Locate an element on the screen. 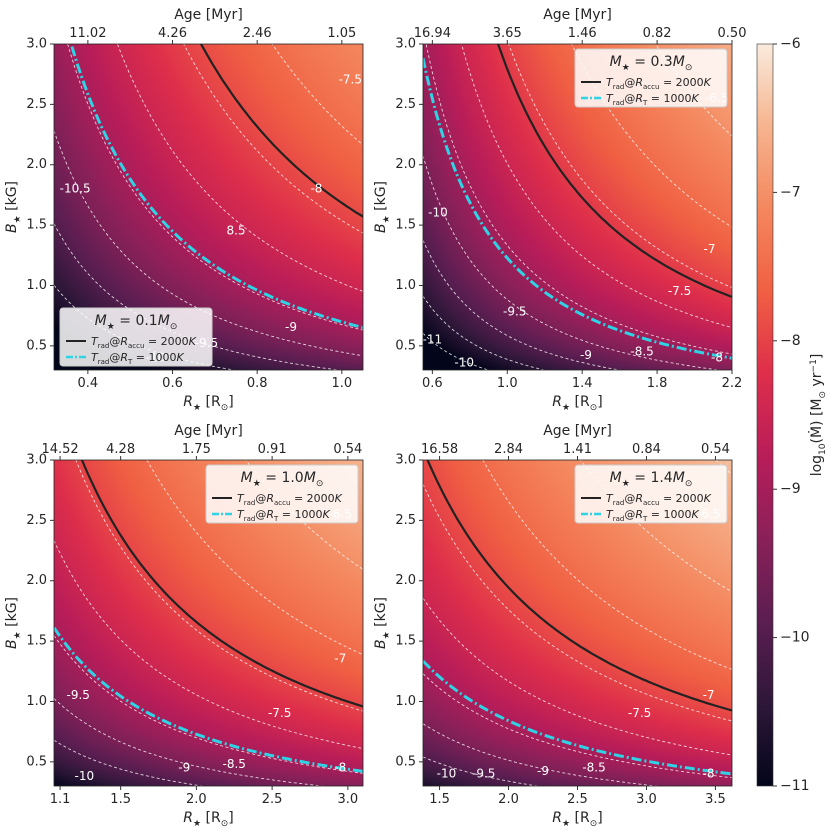  contour-label: -9.5 is located at coordinates (483, 773).